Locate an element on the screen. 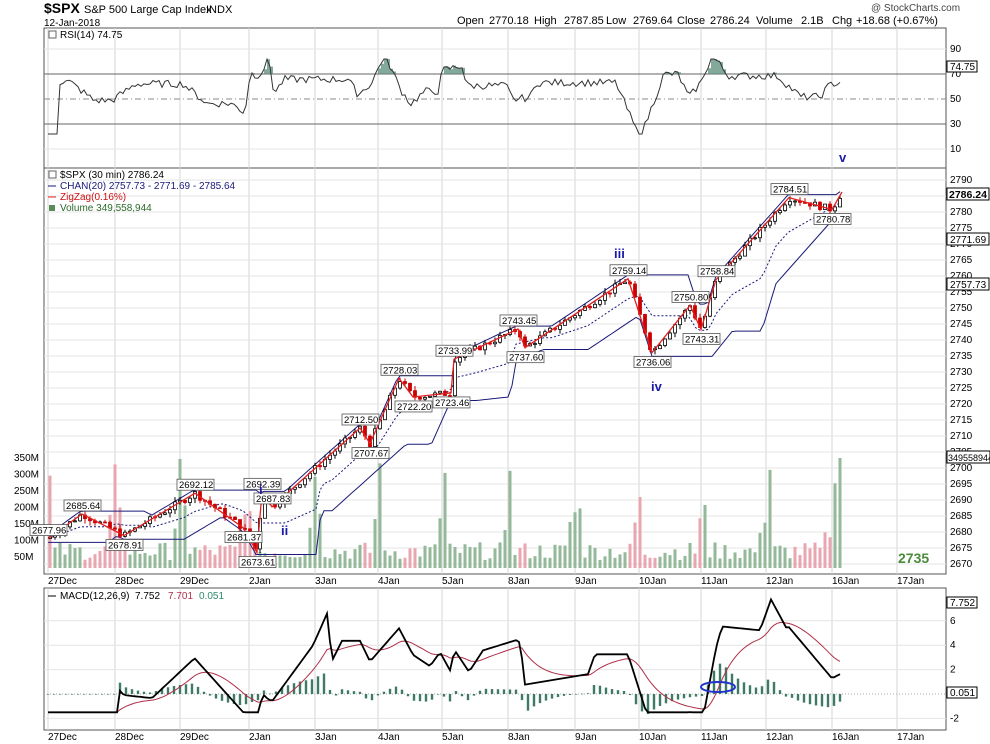 This screenshot has width=990, height=744. pivot-label: 2673.61 is located at coordinates (258, 562).